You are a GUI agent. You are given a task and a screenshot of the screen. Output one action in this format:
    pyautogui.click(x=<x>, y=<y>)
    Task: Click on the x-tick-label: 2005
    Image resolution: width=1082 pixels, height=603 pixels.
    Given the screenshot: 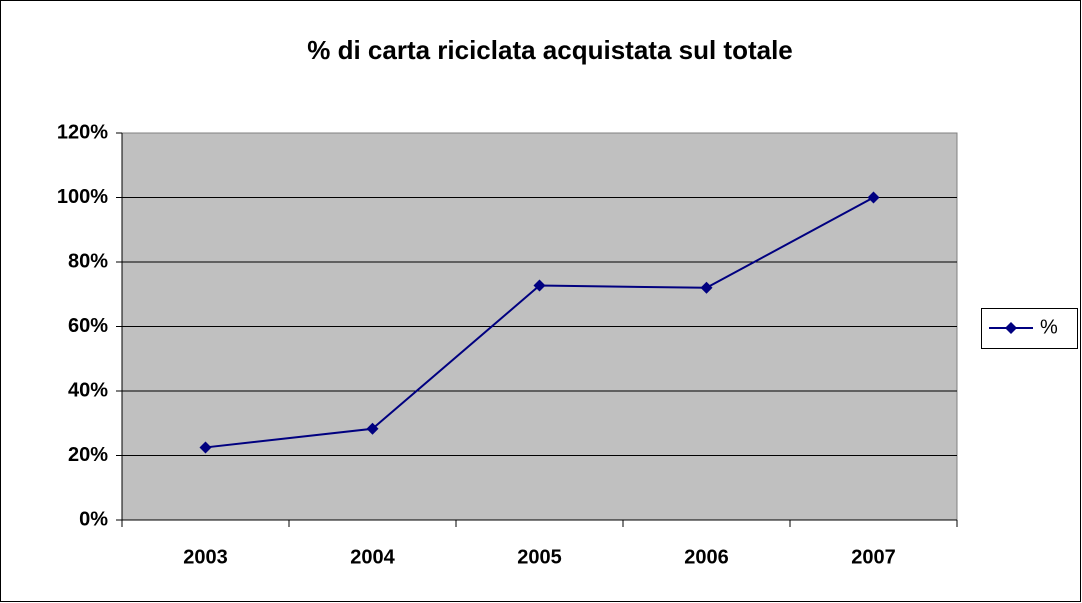 What is the action you would take?
    pyautogui.click(x=539, y=557)
    